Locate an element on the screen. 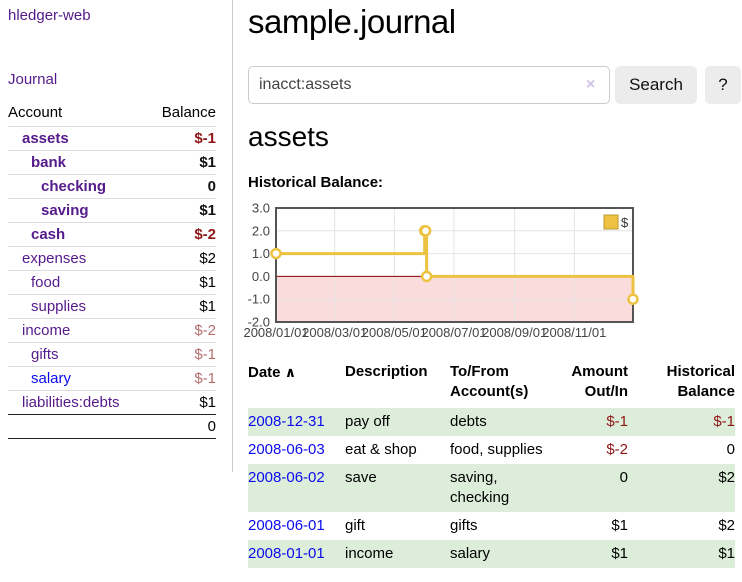  account-row: cash $-2 is located at coordinates (112, 234).